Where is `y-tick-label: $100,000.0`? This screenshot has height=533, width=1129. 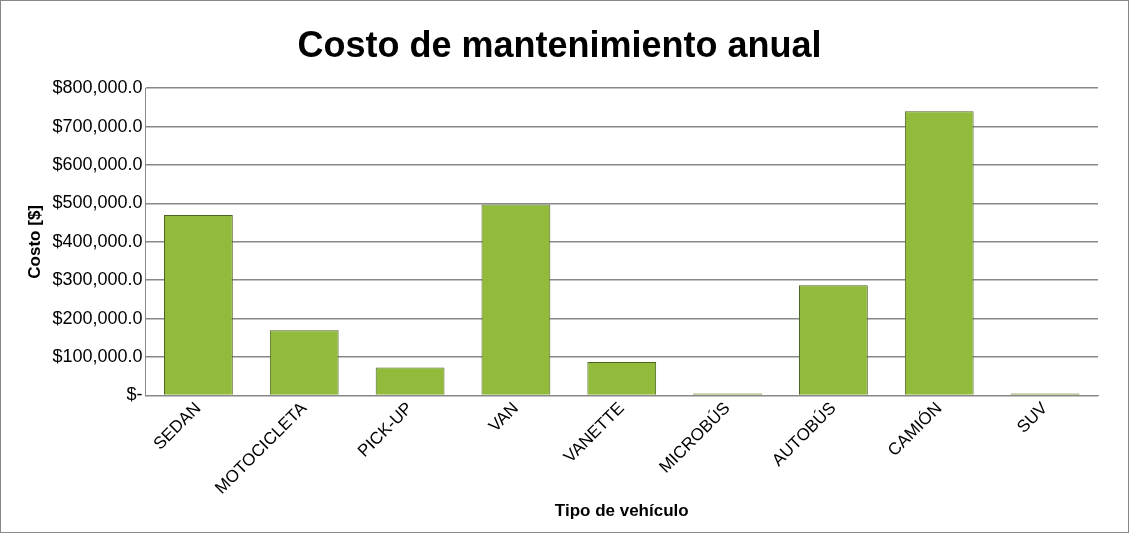 y-tick-label: $100,000.0 is located at coordinates (97, 356).